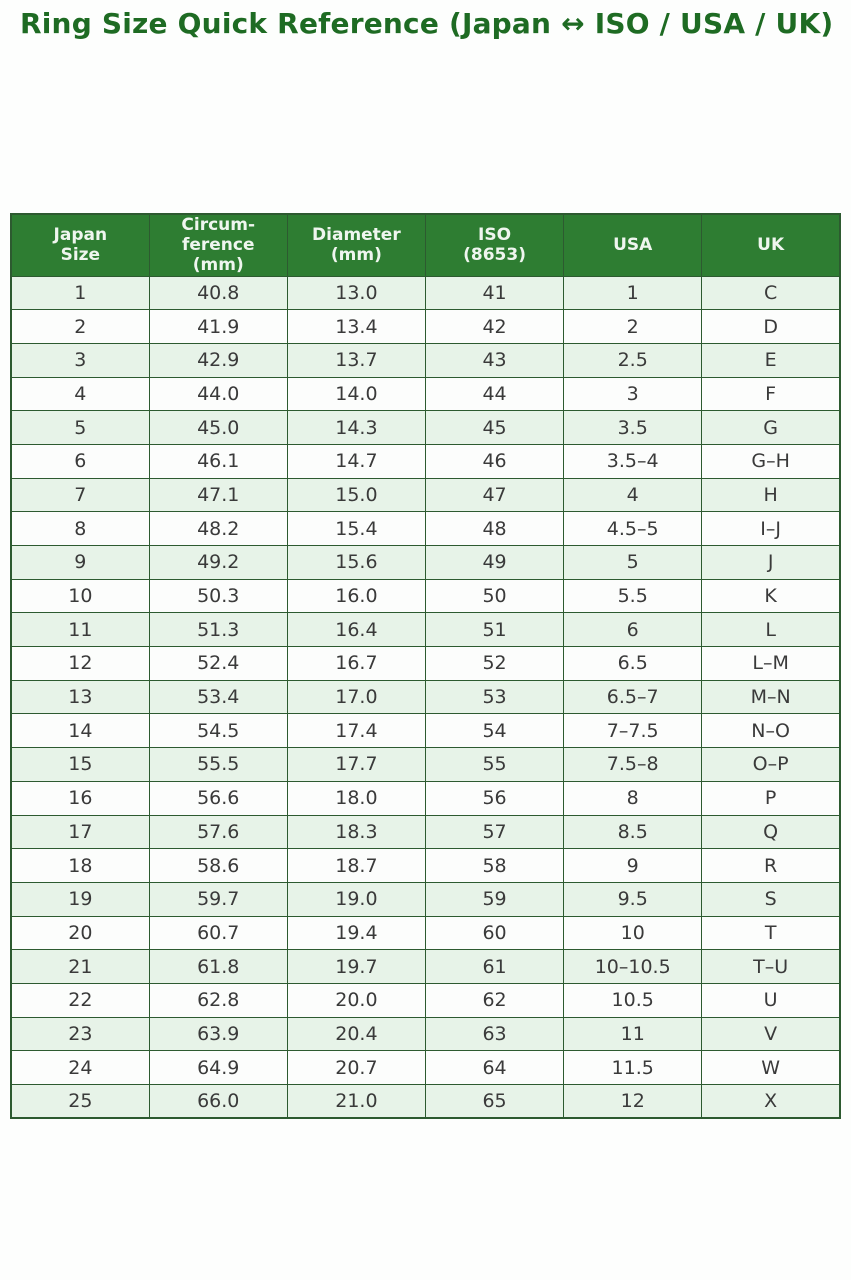 The height and width of the screenshot is (1280, 851). What do you see at coordinates (218, 832) in the screenshot?
I see `table-cell: 57.6` at bounding box center [218, 832].